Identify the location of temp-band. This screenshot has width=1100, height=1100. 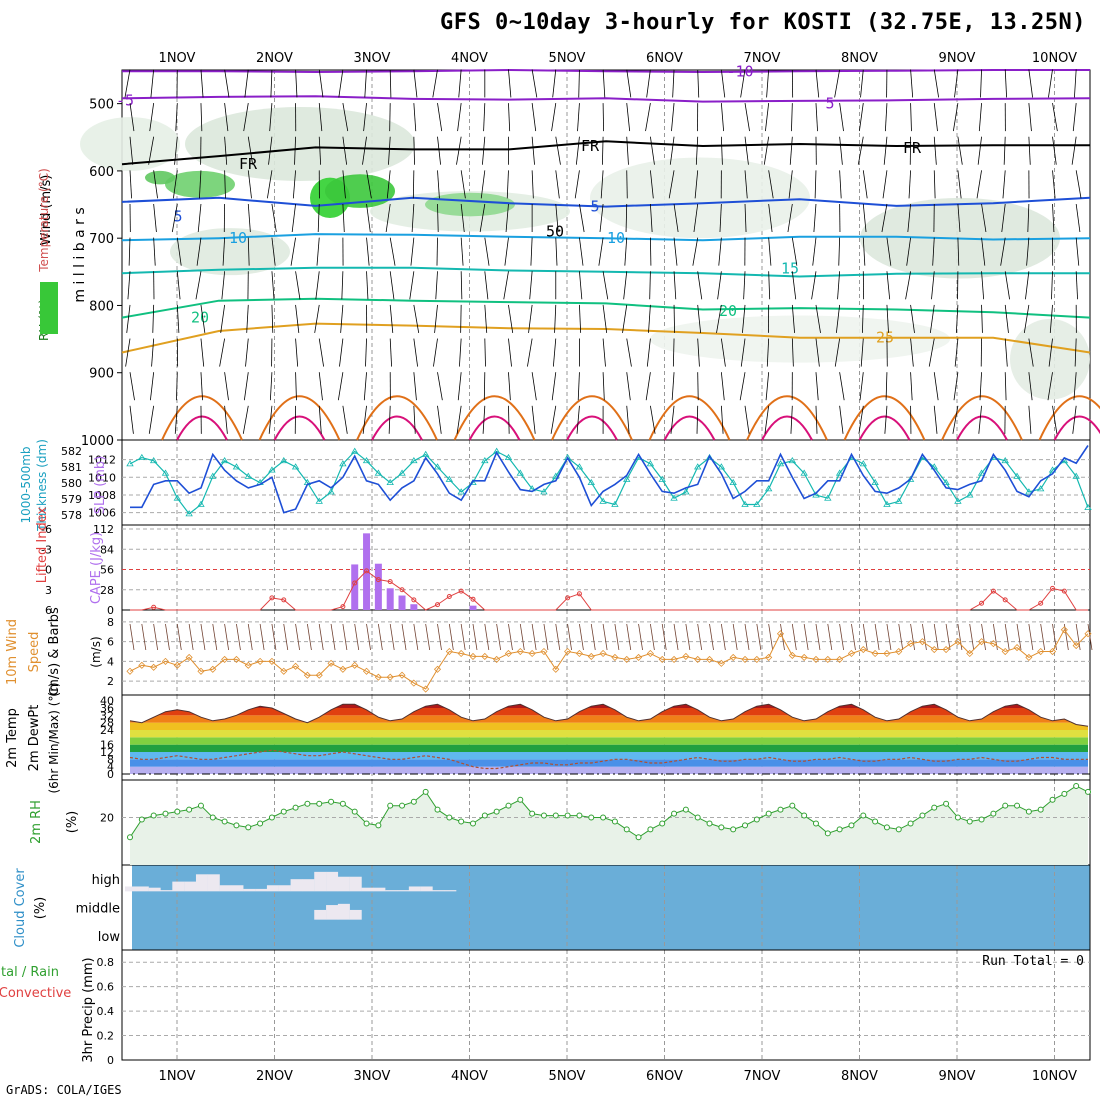
(609, 763).